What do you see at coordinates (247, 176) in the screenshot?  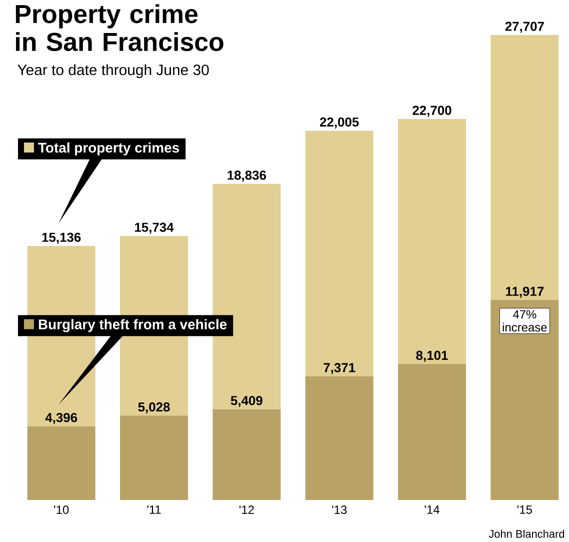 I see `total-label: 18,836` at bounding box center [247, 176].